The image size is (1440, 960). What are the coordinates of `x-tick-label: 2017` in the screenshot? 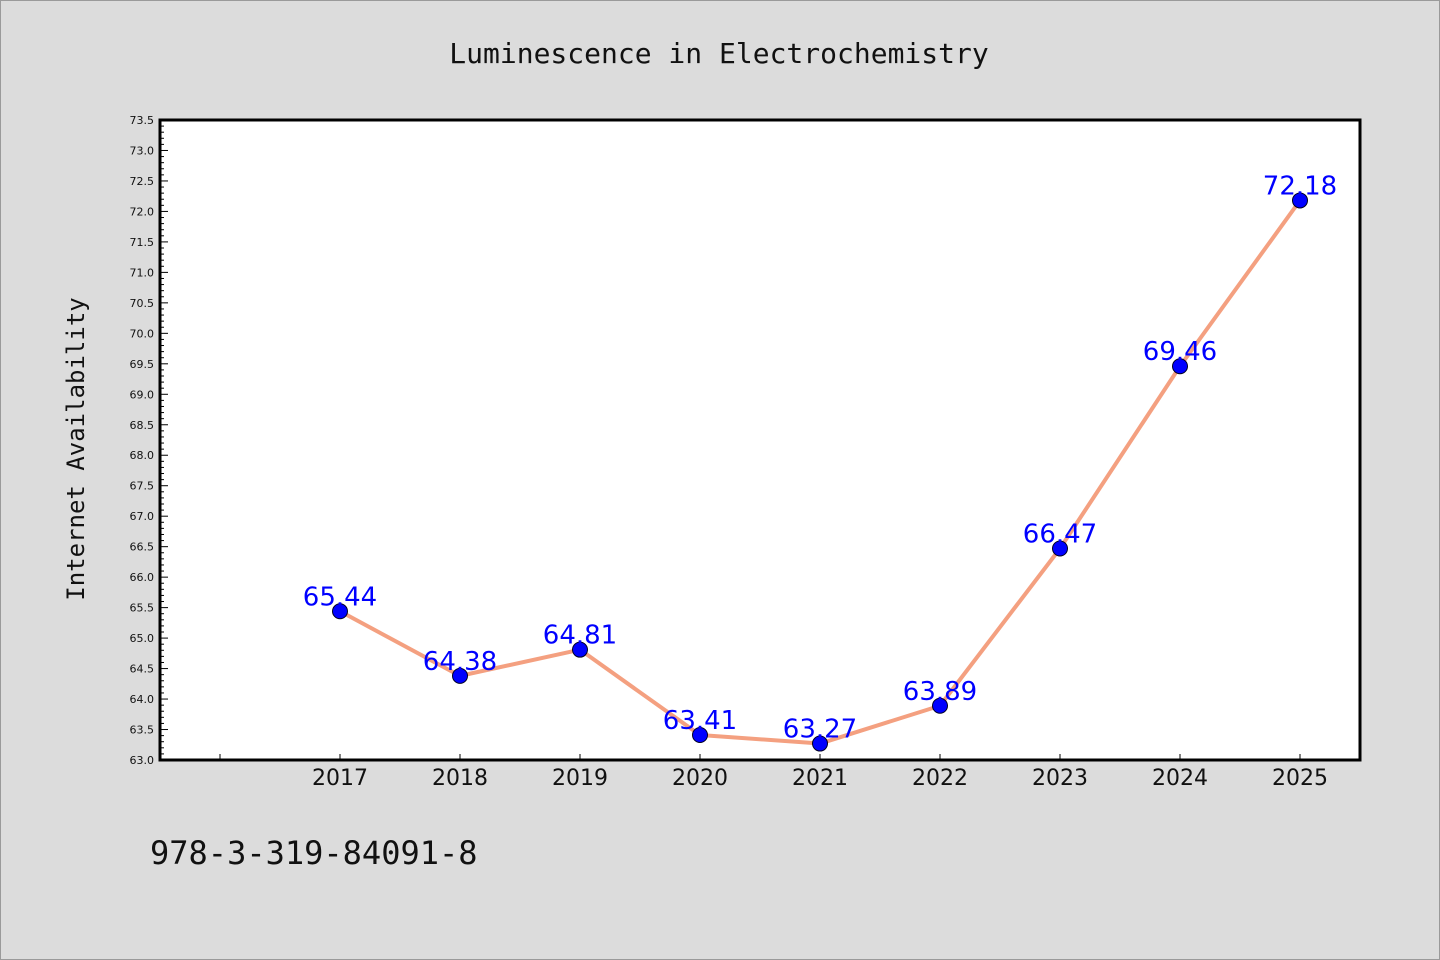 It's located at (340, 778).